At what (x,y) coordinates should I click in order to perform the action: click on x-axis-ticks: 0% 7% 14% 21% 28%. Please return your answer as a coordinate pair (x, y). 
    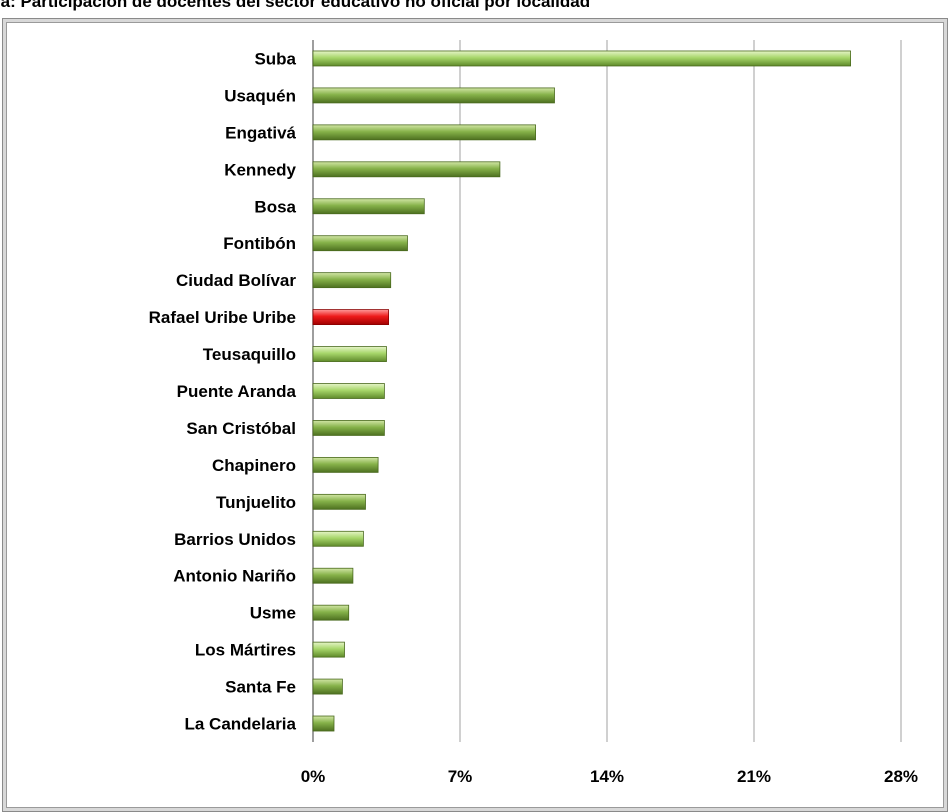
    Looking at the image, I should click on (609, 776).